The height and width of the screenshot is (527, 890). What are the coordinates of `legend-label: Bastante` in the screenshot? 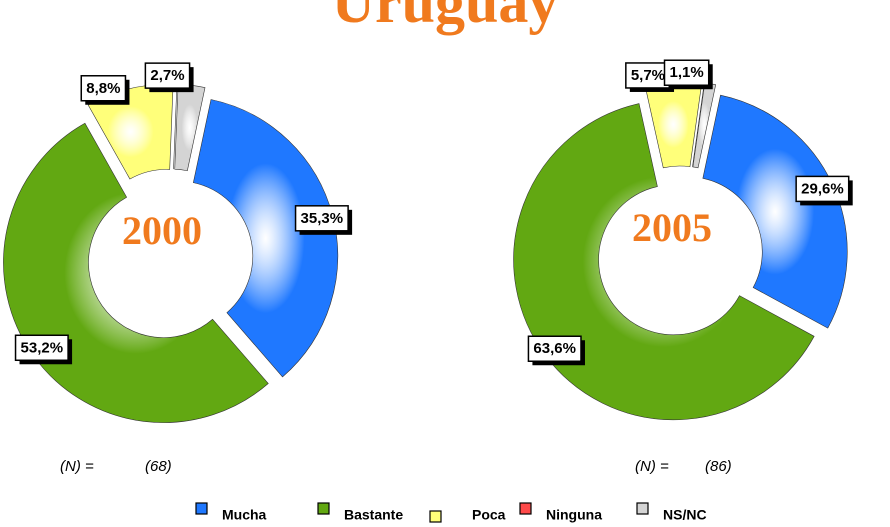 It's located at (373, 515).